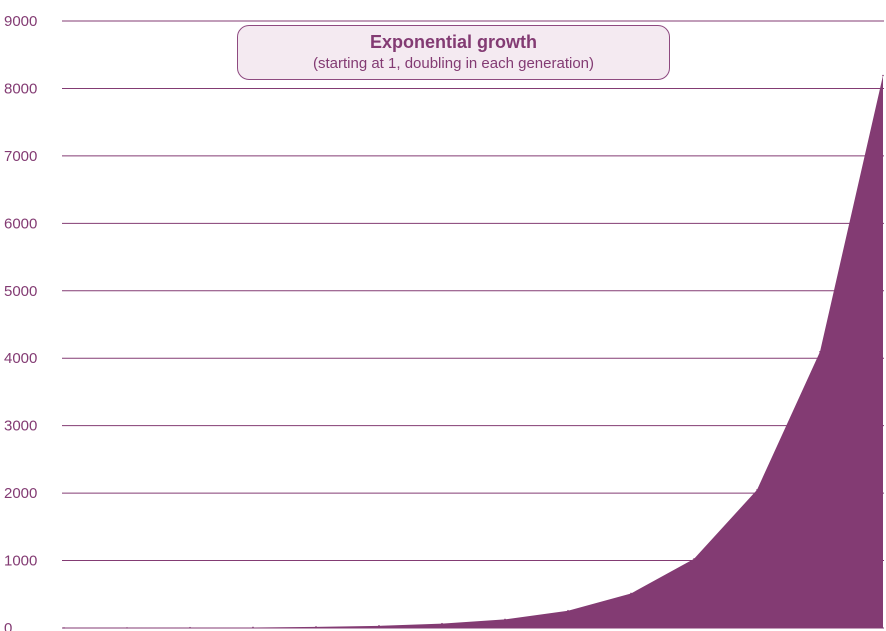 Image resolution: width=886 pixels, height=631 pixels. I want to click on y-tick-label: 0, so click(8, 625).